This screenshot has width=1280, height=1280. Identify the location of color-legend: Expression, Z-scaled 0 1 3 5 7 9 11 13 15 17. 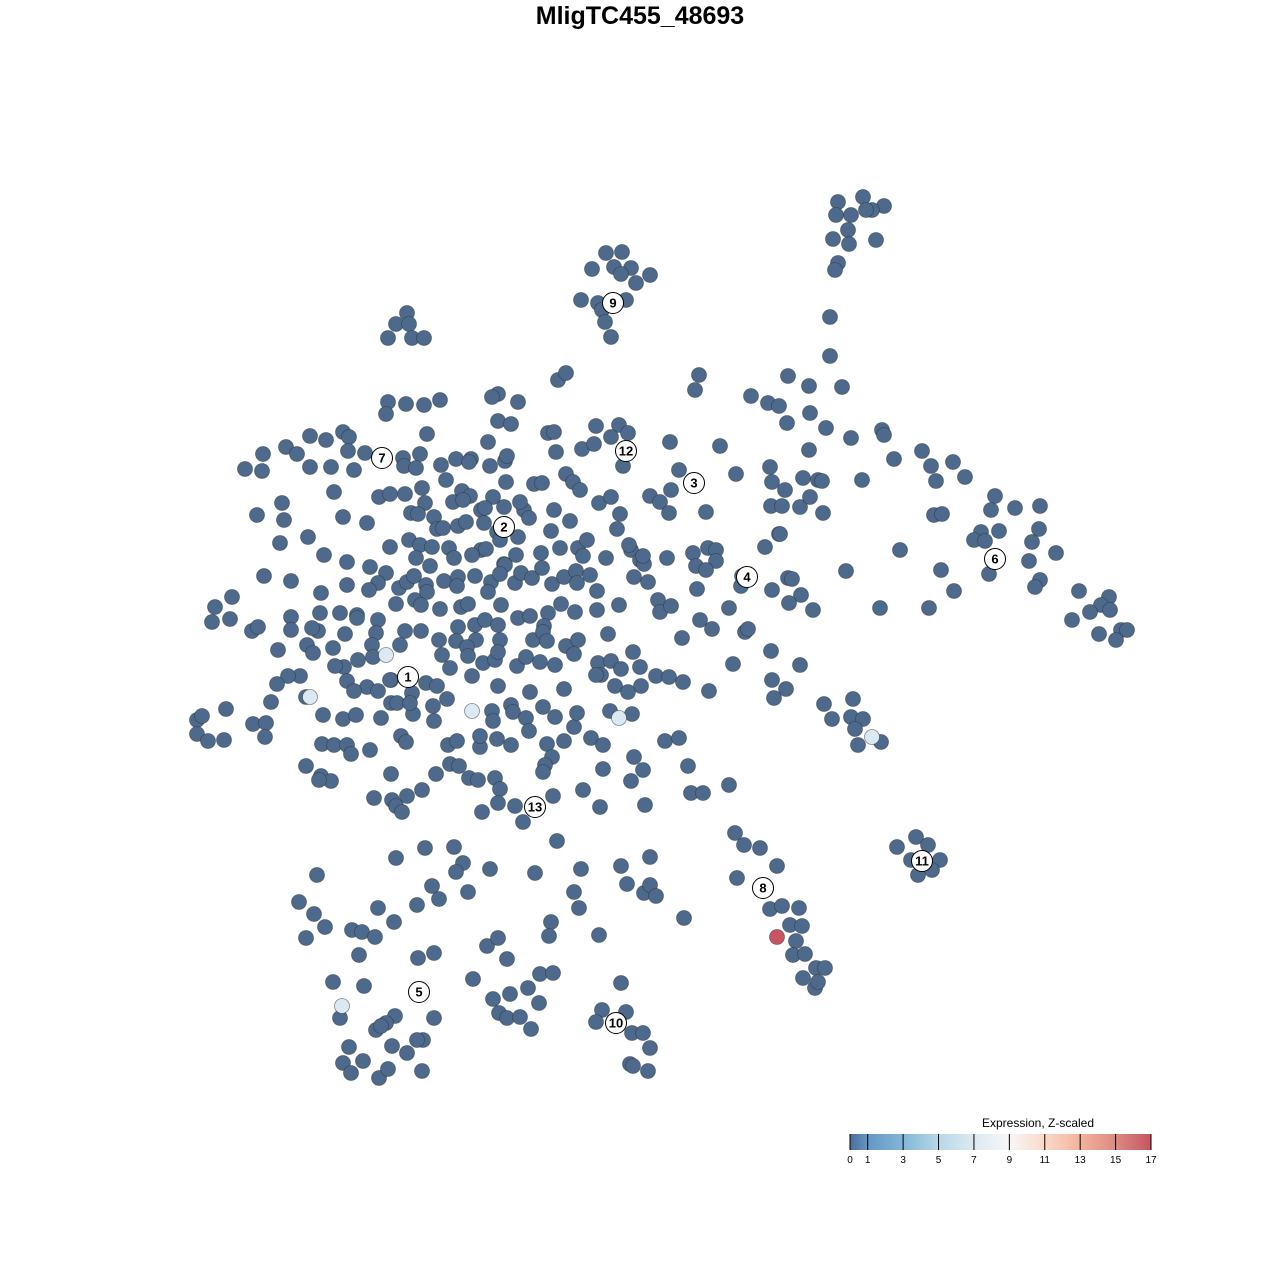
(1002, 1141).